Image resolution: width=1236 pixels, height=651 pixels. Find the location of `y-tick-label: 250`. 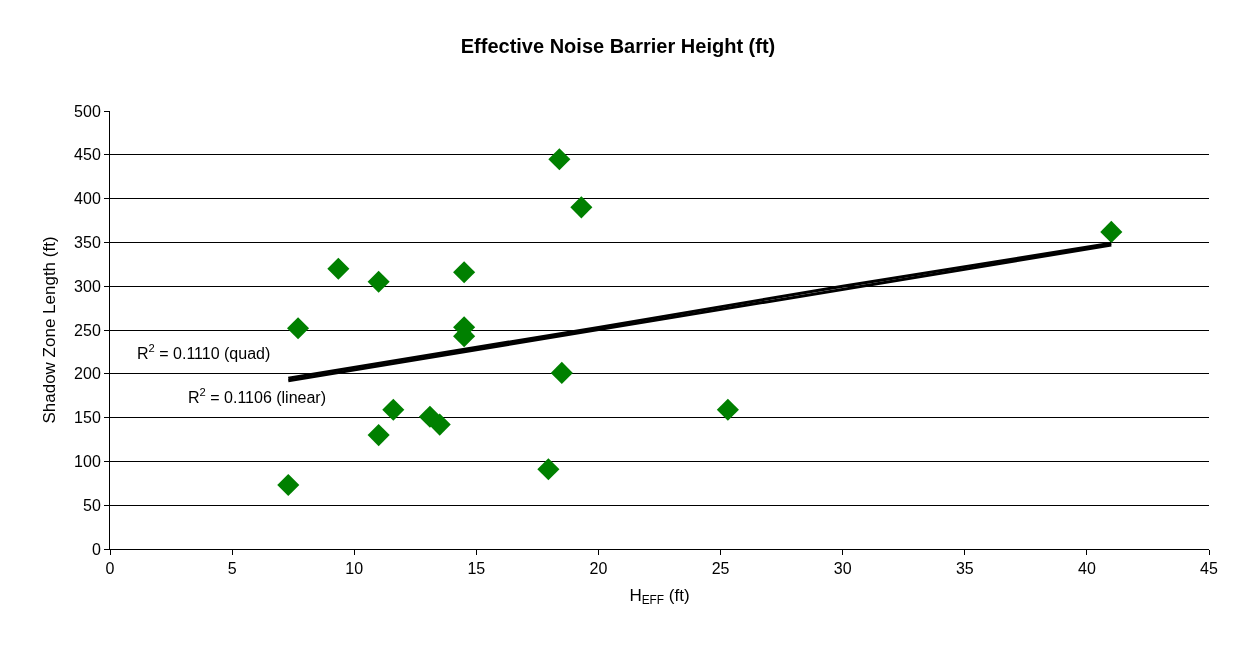

y-tick-label: 250 is located at coordinates (87, 330).